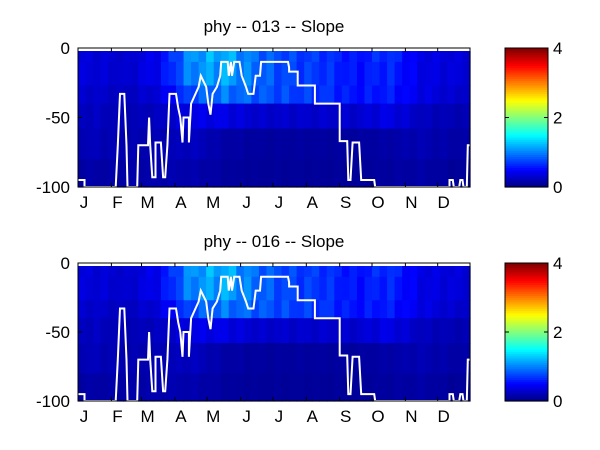  I want to click on x-tick-label: M, so click(213, 202).